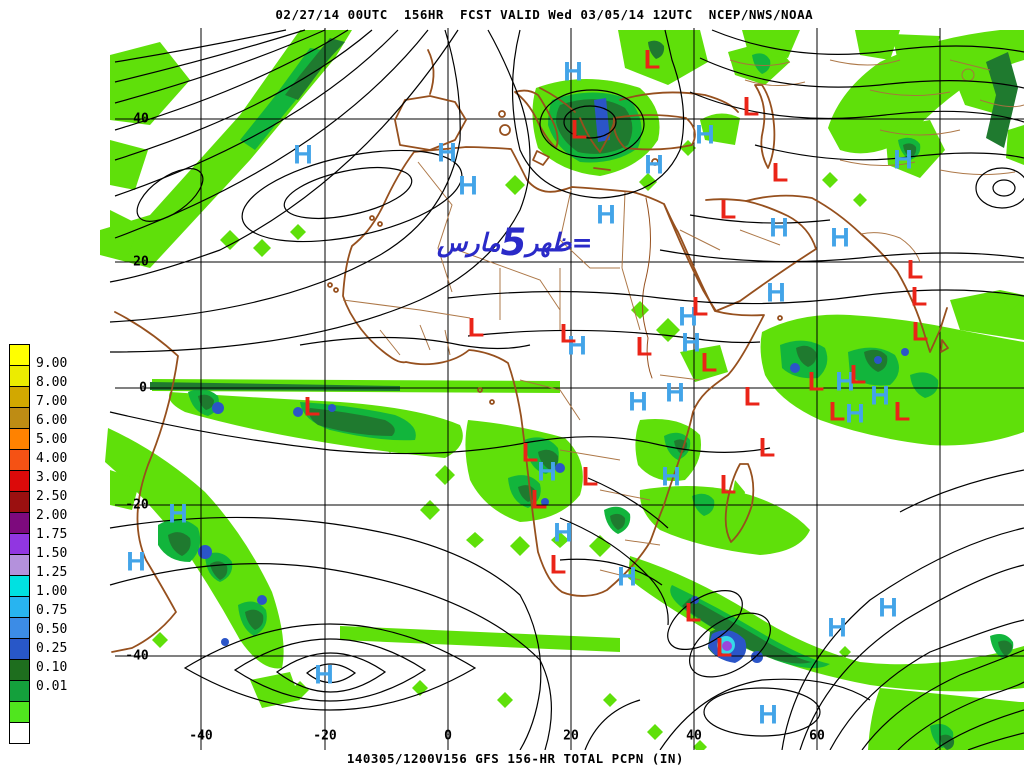 This screenshot has width=1024, height=768. What do you see at coordinates (52, 382) in the screenshot?
I see `legend-value: 8.00` at bounding box center [52, 382].